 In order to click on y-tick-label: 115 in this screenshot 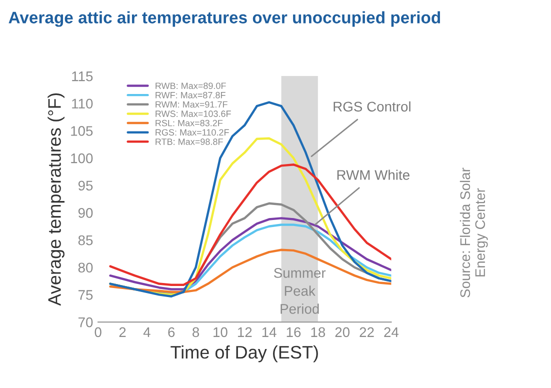, I will do `click(82, 77)`.